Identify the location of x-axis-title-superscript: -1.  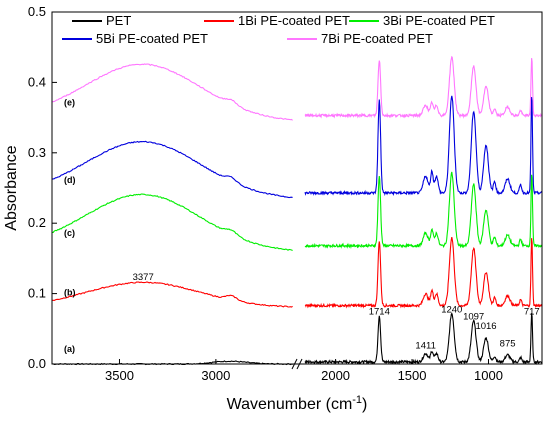
(357, 400).